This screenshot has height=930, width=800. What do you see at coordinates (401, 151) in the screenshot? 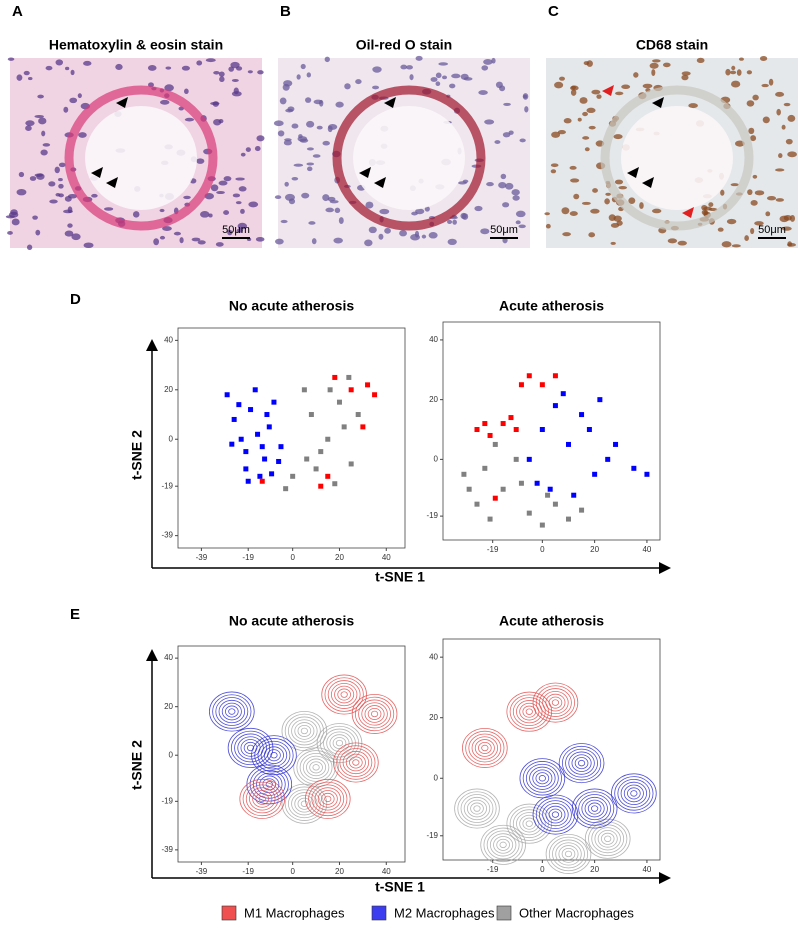
I see `micrograph: 50μm` at bounding box center [401, 151].